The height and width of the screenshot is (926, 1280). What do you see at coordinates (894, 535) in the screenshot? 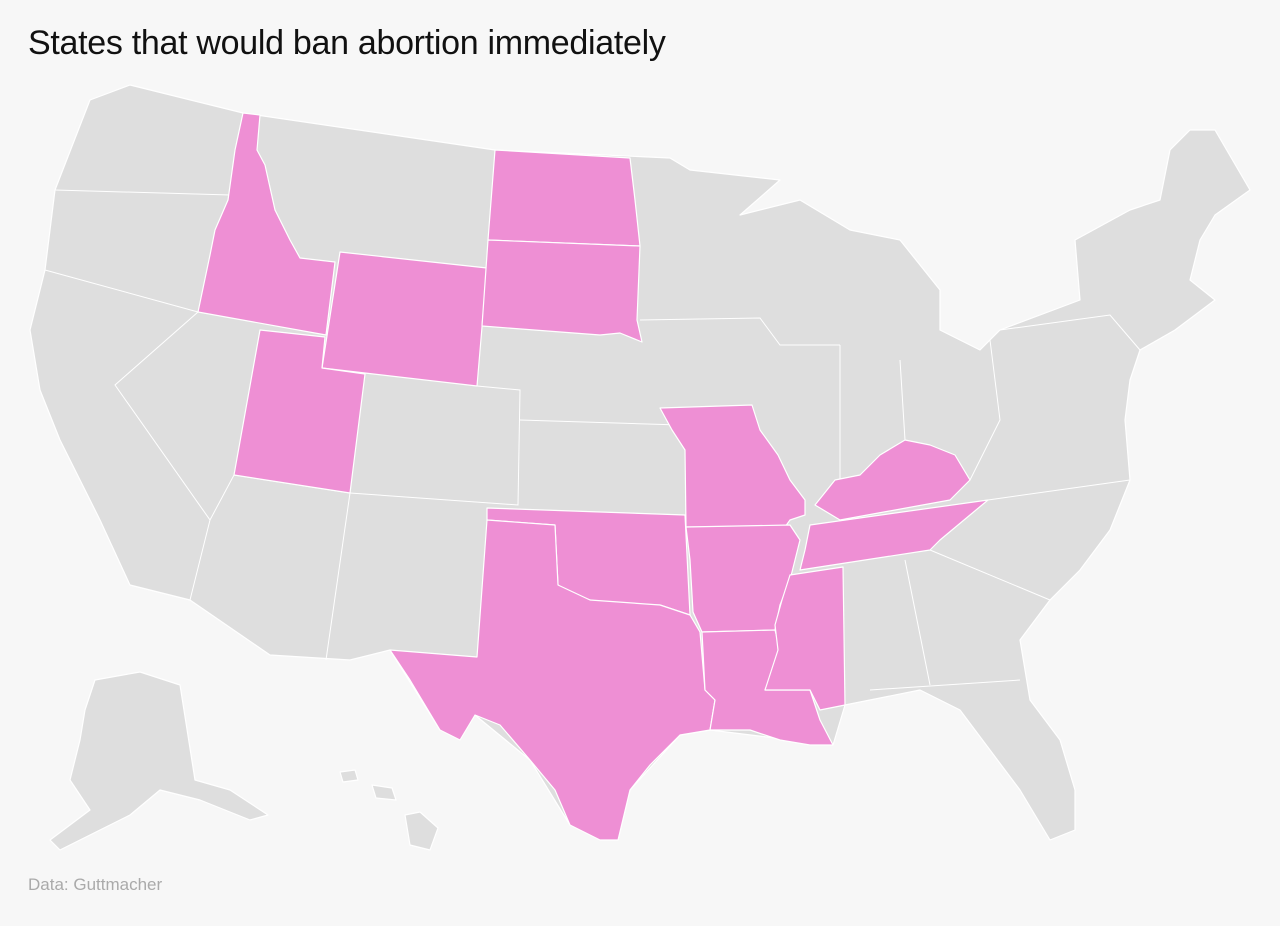
I see `tennessee` at bounding box center [894, 535].